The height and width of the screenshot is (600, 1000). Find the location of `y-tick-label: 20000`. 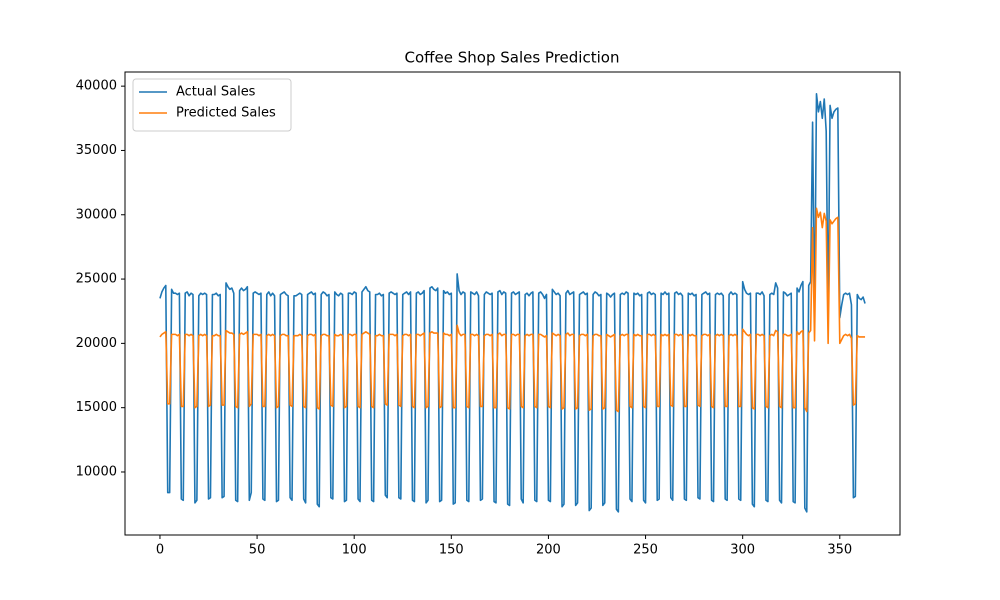

y-tick-label: 20000 is located at coordinates (96, 343).